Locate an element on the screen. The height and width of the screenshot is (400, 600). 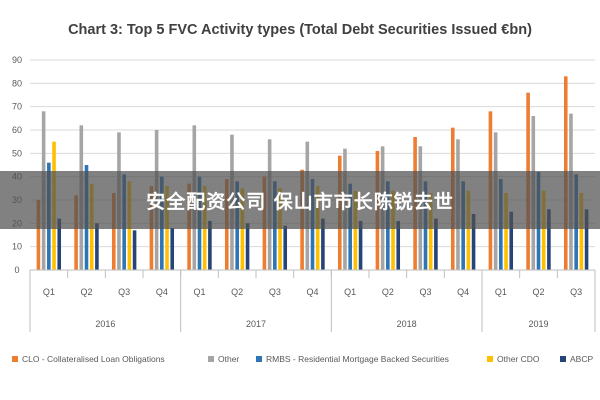
legend-label: Other CDO is located at coordinates (518, 359).